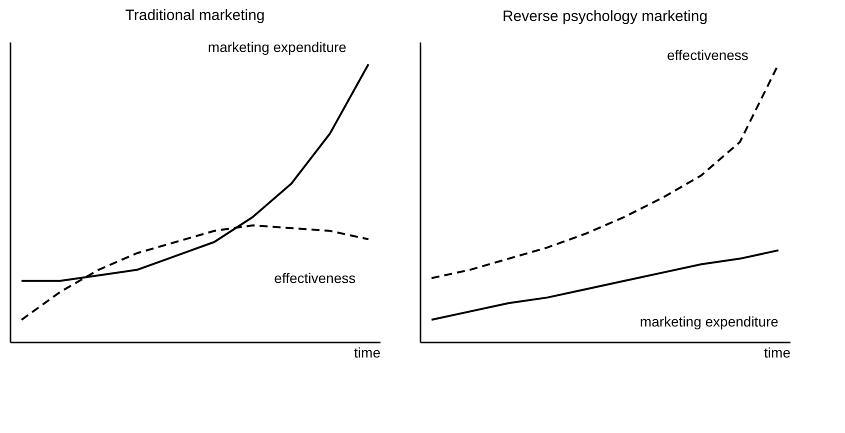  I want to click on text: marketing expenditure, so click(709, 321).